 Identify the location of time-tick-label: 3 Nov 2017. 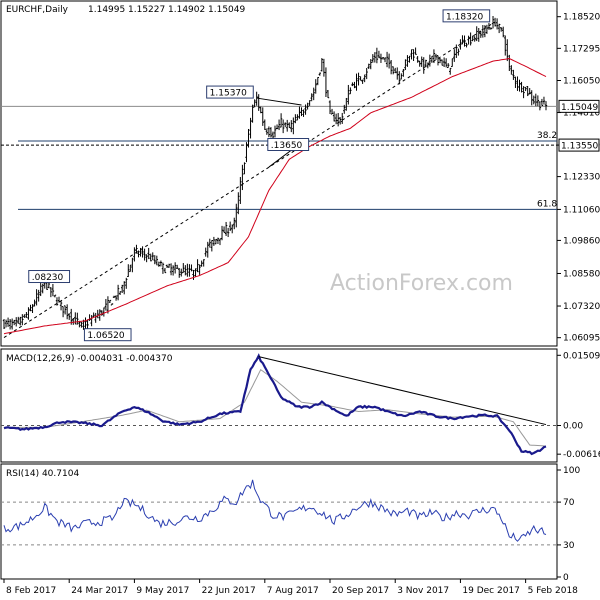
(423, 591).